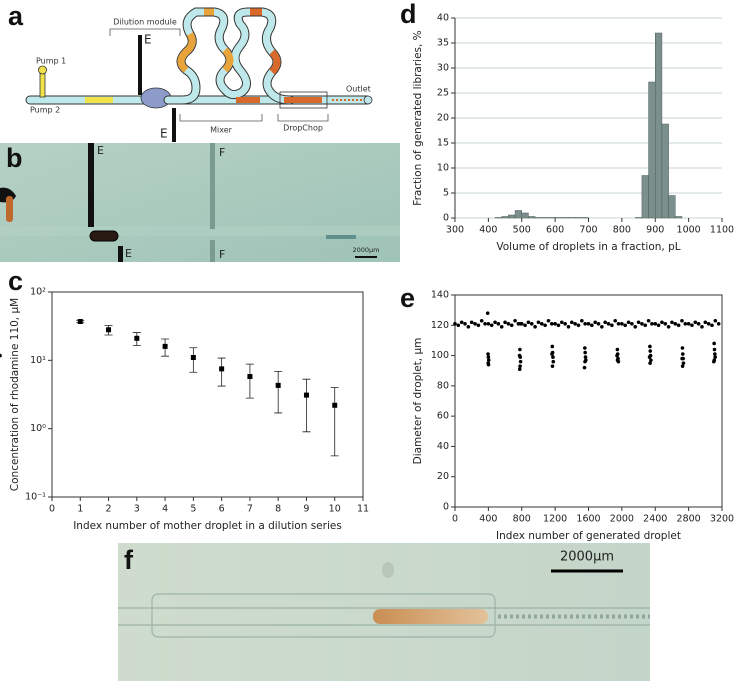 The image size is (737, 681). What do you see at coordinates (222, 254) in the screenshot?
I see `label: F` at bounding box center [222, 254].